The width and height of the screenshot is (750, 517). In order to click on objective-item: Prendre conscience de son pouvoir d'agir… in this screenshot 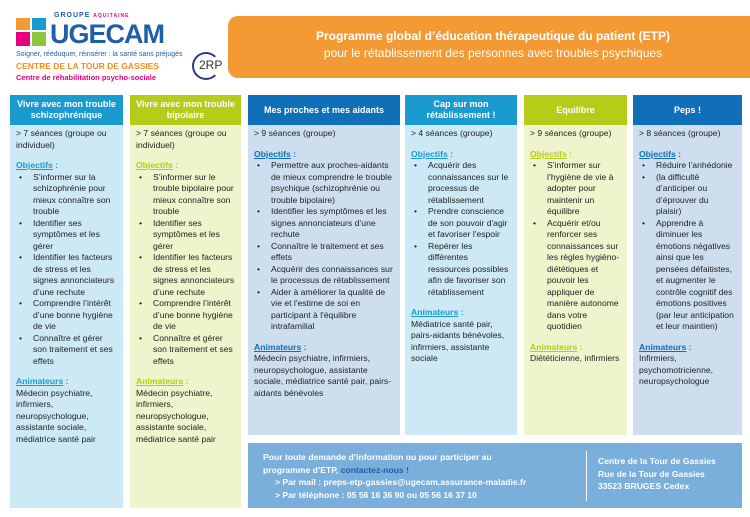, I will do `click(461, 223)`.